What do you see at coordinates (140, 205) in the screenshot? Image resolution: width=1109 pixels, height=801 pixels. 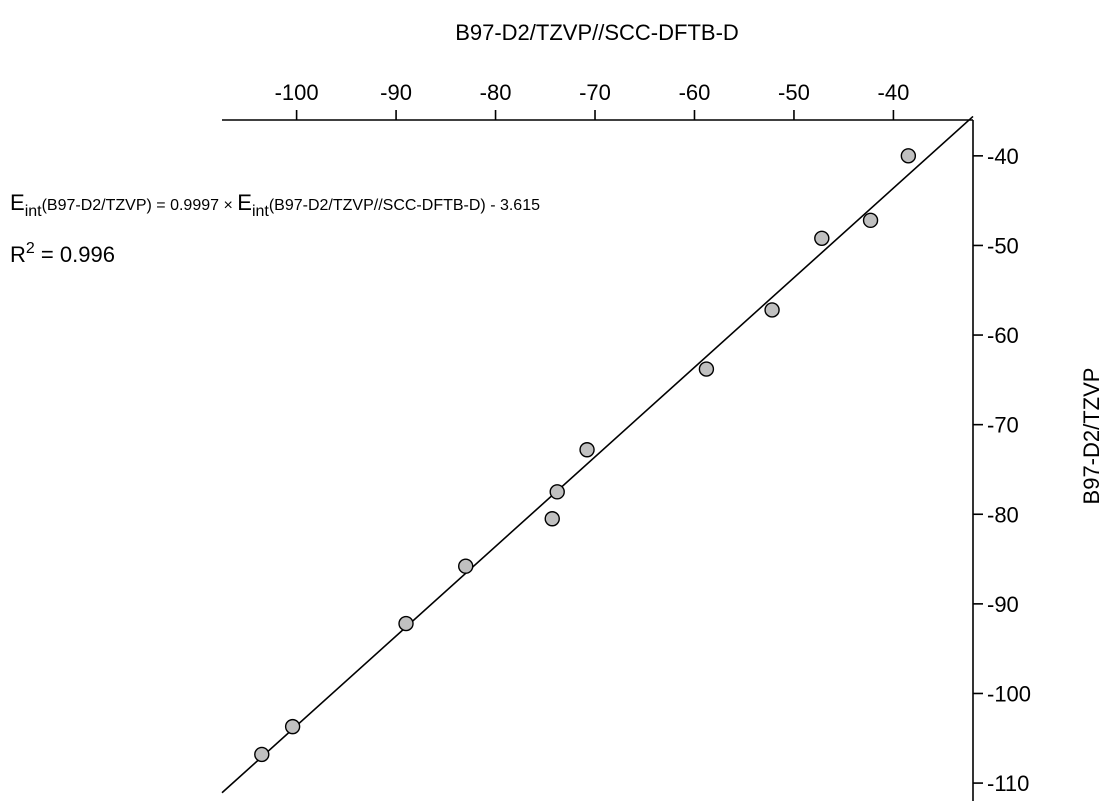 I see `equation-part1: (B97-D2/TZVP) = 0.9997 ×` at bounding box center [140, 205].